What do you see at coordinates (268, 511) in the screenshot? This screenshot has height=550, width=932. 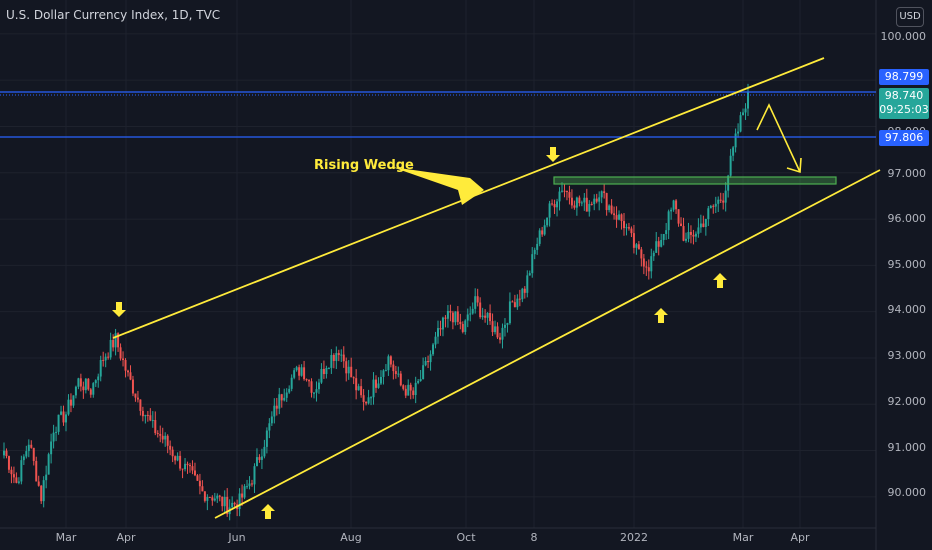 I see `up-arrow-marker-jun` at bounding box center [268, 511].